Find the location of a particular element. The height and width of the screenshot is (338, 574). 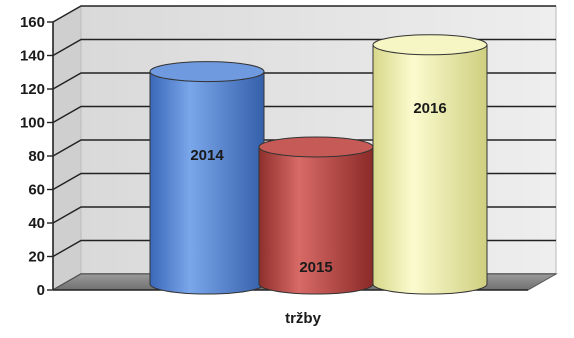

y-tick-label: 60 is located at coordinates (36, 190).